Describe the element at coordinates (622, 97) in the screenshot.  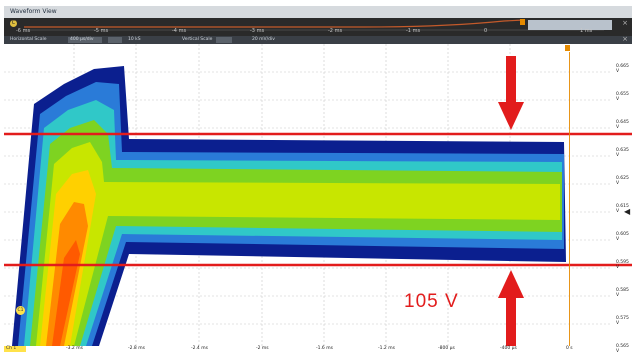
I see `y-tick-label: 0.655 V` at that location.